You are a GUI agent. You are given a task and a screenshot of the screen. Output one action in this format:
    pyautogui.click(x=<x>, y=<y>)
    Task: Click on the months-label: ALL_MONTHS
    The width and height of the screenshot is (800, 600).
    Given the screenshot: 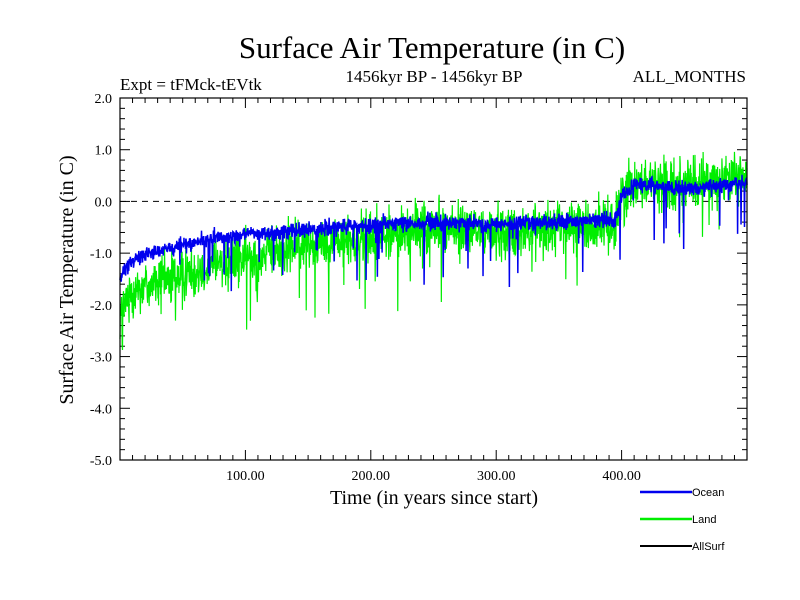 What is the action you would take?
    pyautogui.click(x=689, y=76)
    